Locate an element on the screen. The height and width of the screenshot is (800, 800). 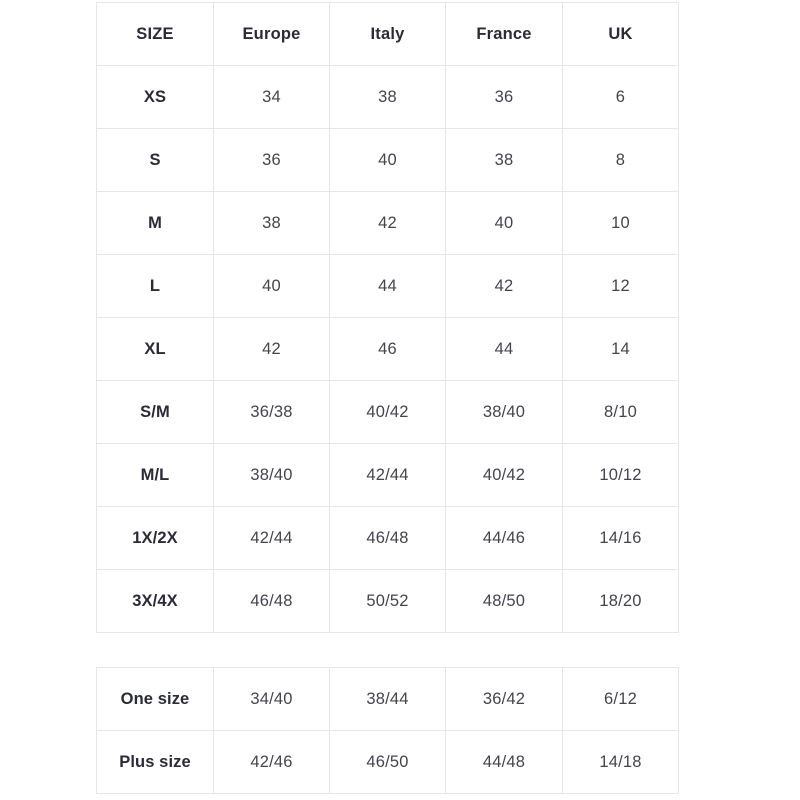
size-label-cell: L is located at coordinates (155, 286).